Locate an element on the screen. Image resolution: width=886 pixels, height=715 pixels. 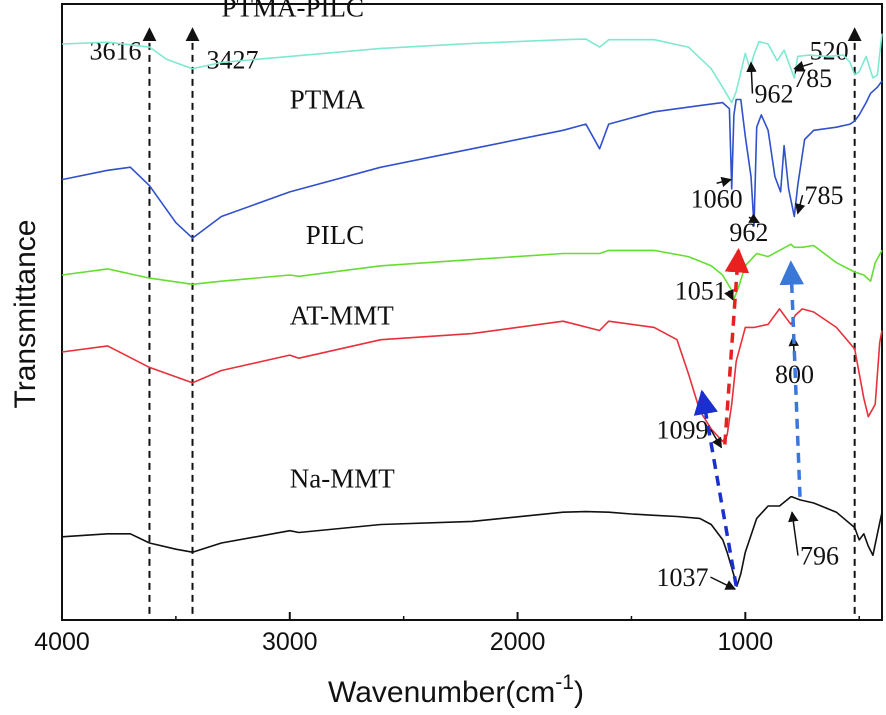
peak-label-1037: 1037 is located at coordinates (683, 577).